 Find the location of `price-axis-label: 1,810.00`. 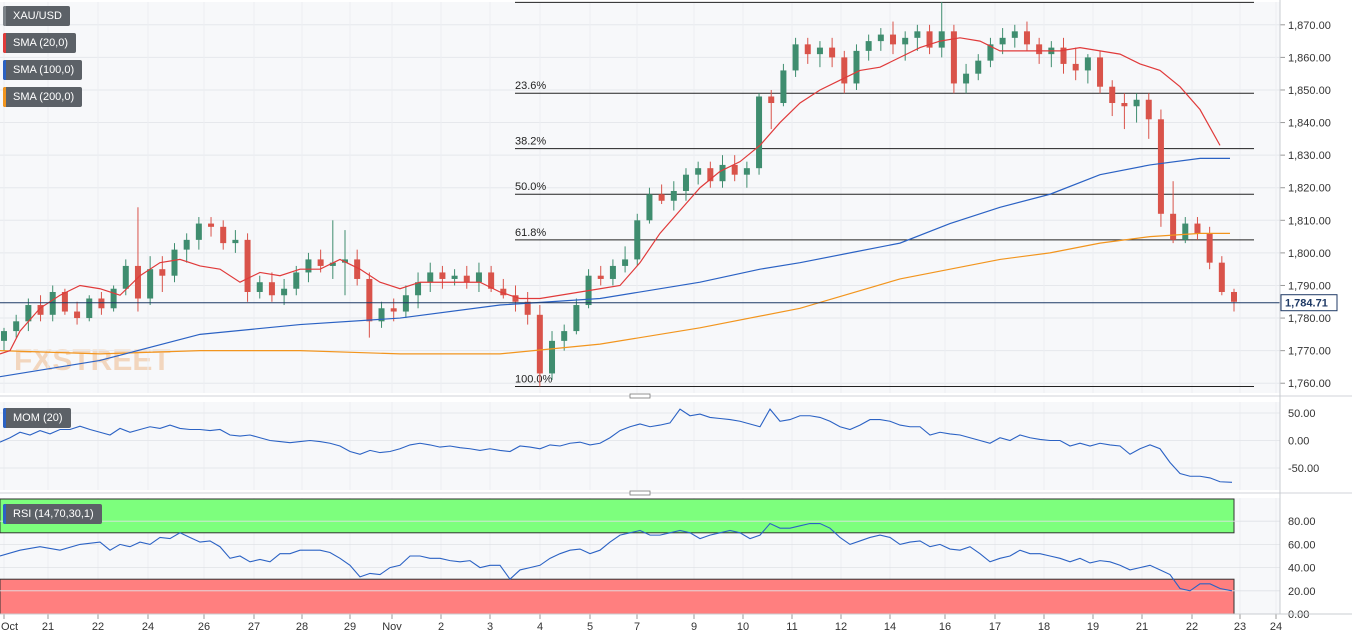

price-axis-label: 1,810.00 is located at coordinates (1309, 221).